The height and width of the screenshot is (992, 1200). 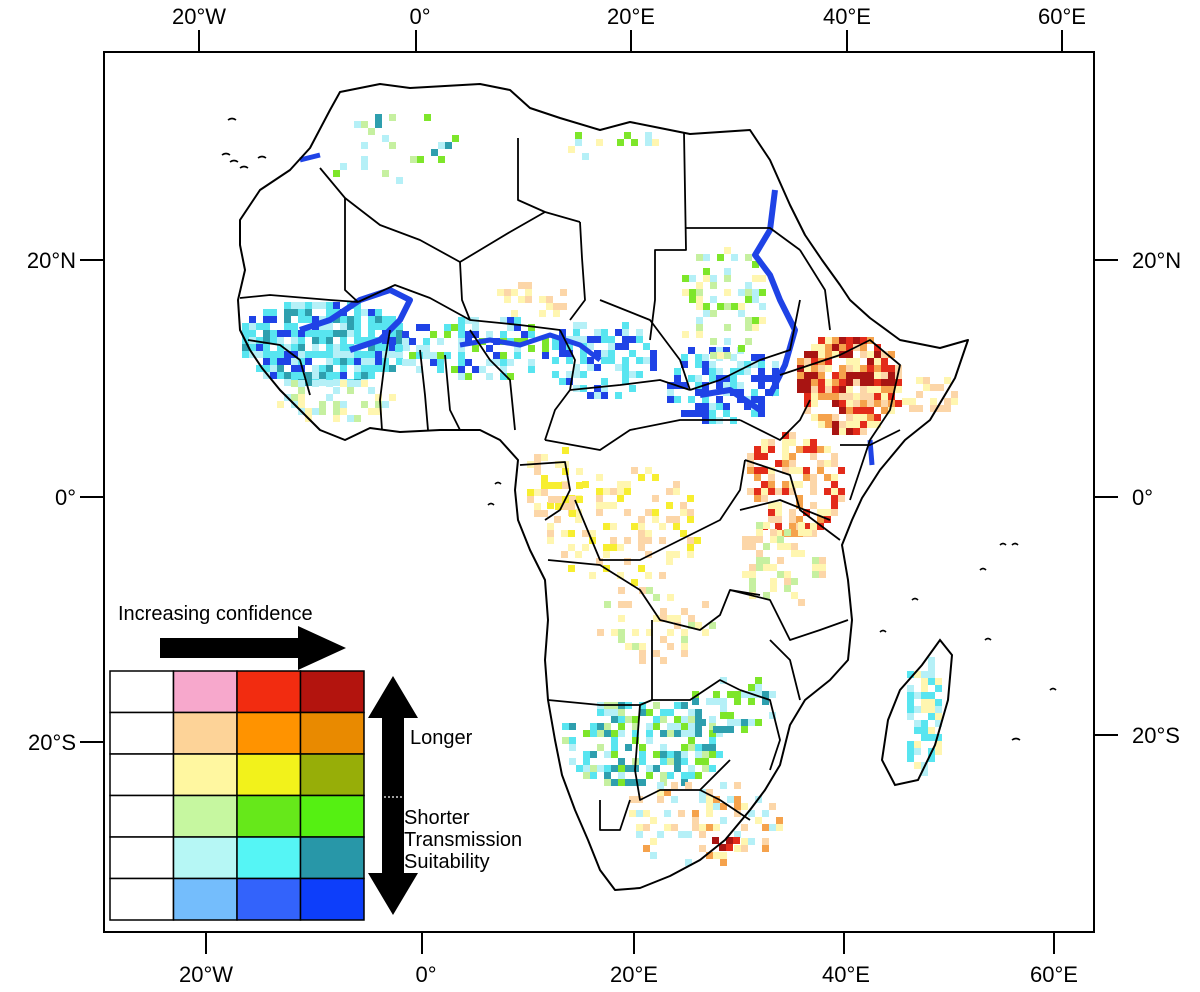 What do you see at coordinates (253, 648) in the screenshot?
I see `legend-right-arrow` at bounding box center [253, 648].